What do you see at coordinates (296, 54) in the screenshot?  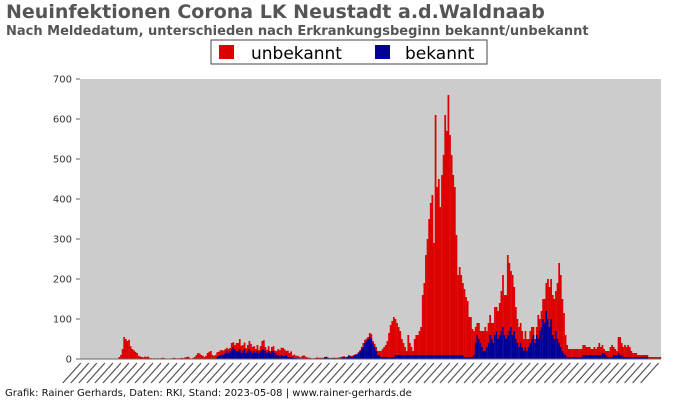 I see `legend-label-unbekannt: unbekannt` at bounding box center [296, 54].